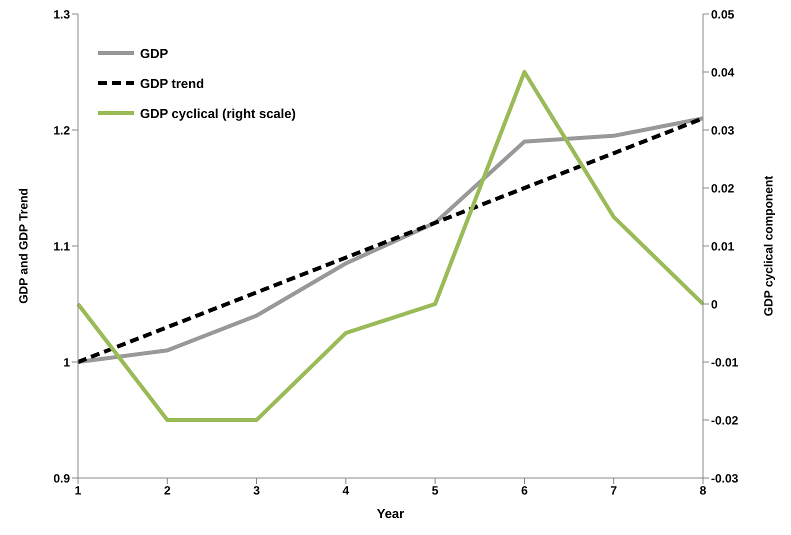 The image size is (791, 535). I want to click on y2-tick-label: 0, so click(714, 304).